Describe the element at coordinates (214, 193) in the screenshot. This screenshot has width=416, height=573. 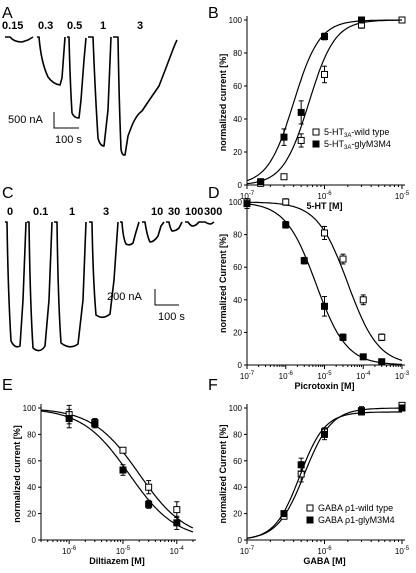
I see `panel-letter-d: D` at that location.